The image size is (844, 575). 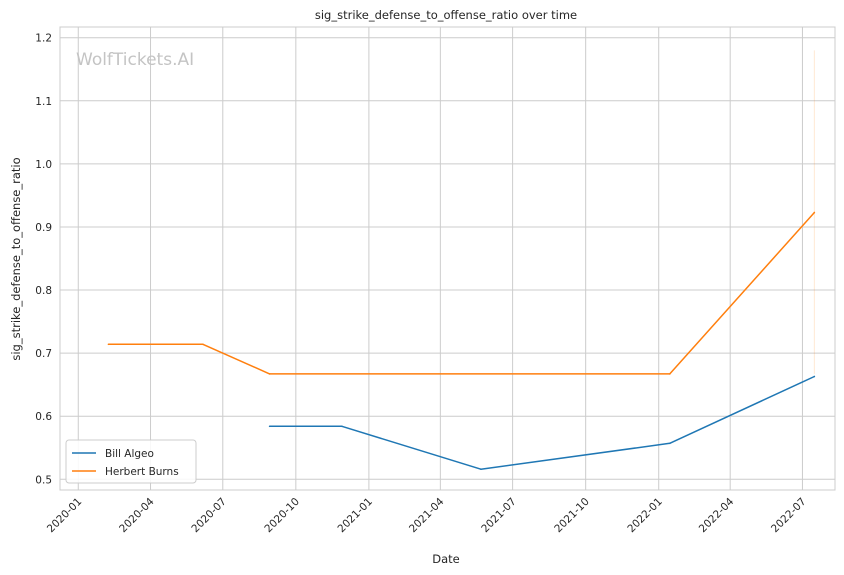 I want to click on x-axis-label: Date, so click(x=446, y=559).